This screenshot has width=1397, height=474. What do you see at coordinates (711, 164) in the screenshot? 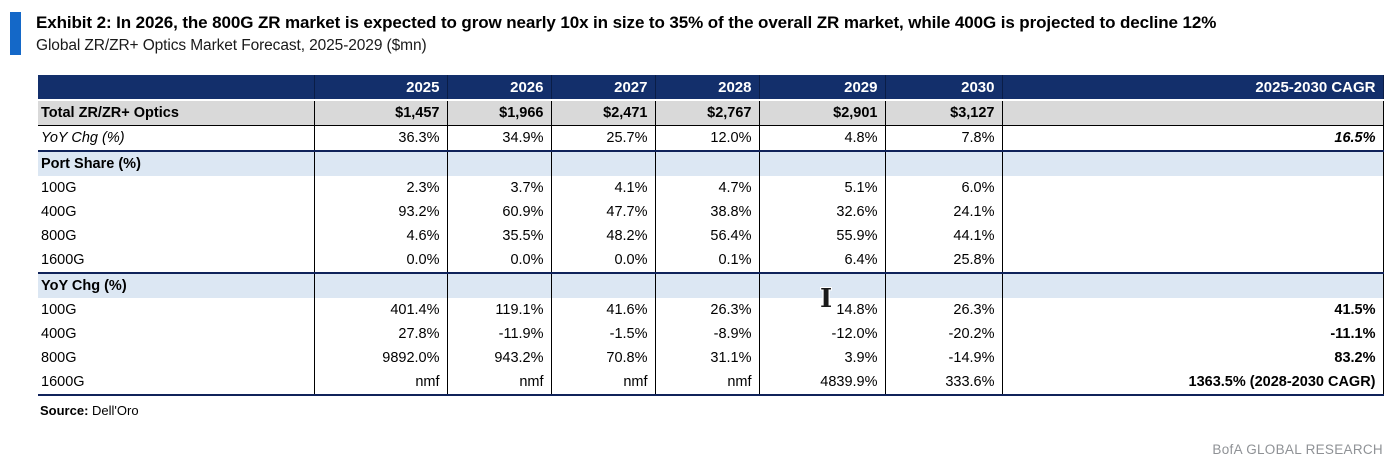
I see `table-row: Port Share (%)` at bounding box center [711, 164].